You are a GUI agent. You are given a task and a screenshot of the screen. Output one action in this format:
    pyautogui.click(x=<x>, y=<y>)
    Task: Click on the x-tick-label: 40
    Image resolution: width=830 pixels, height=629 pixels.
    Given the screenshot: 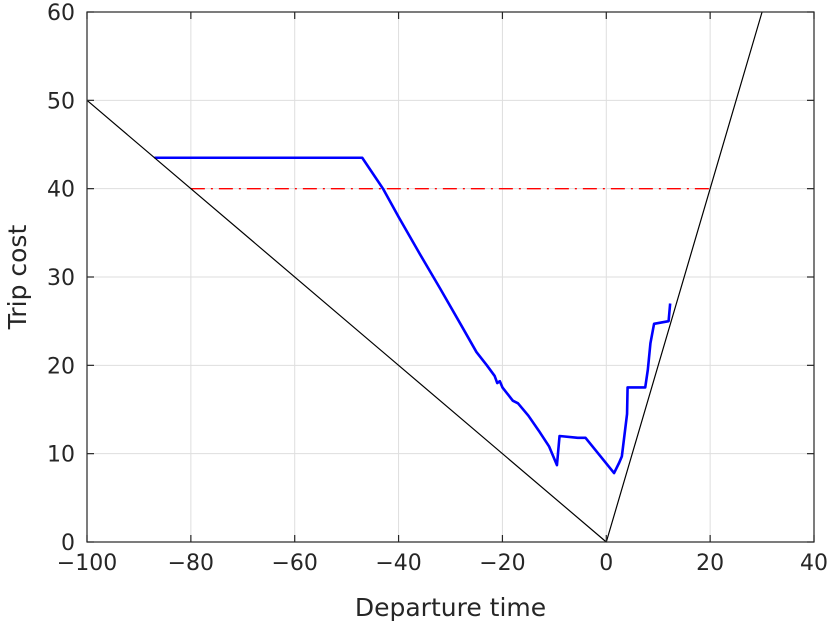 What is the action you would take?
    pyautogui.click(x=814, y=563)
    